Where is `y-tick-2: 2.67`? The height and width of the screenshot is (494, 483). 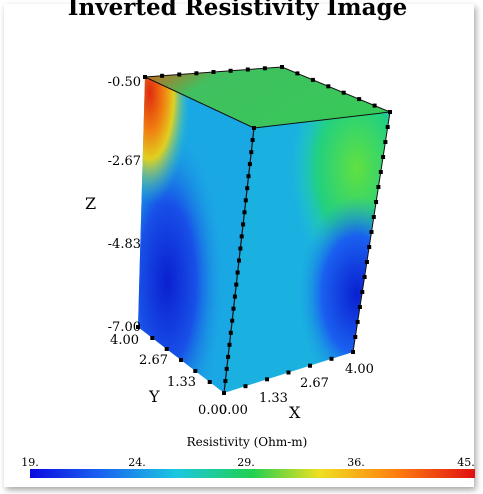
y-tick-2: 2.67 is located at coordinates (153, 360).